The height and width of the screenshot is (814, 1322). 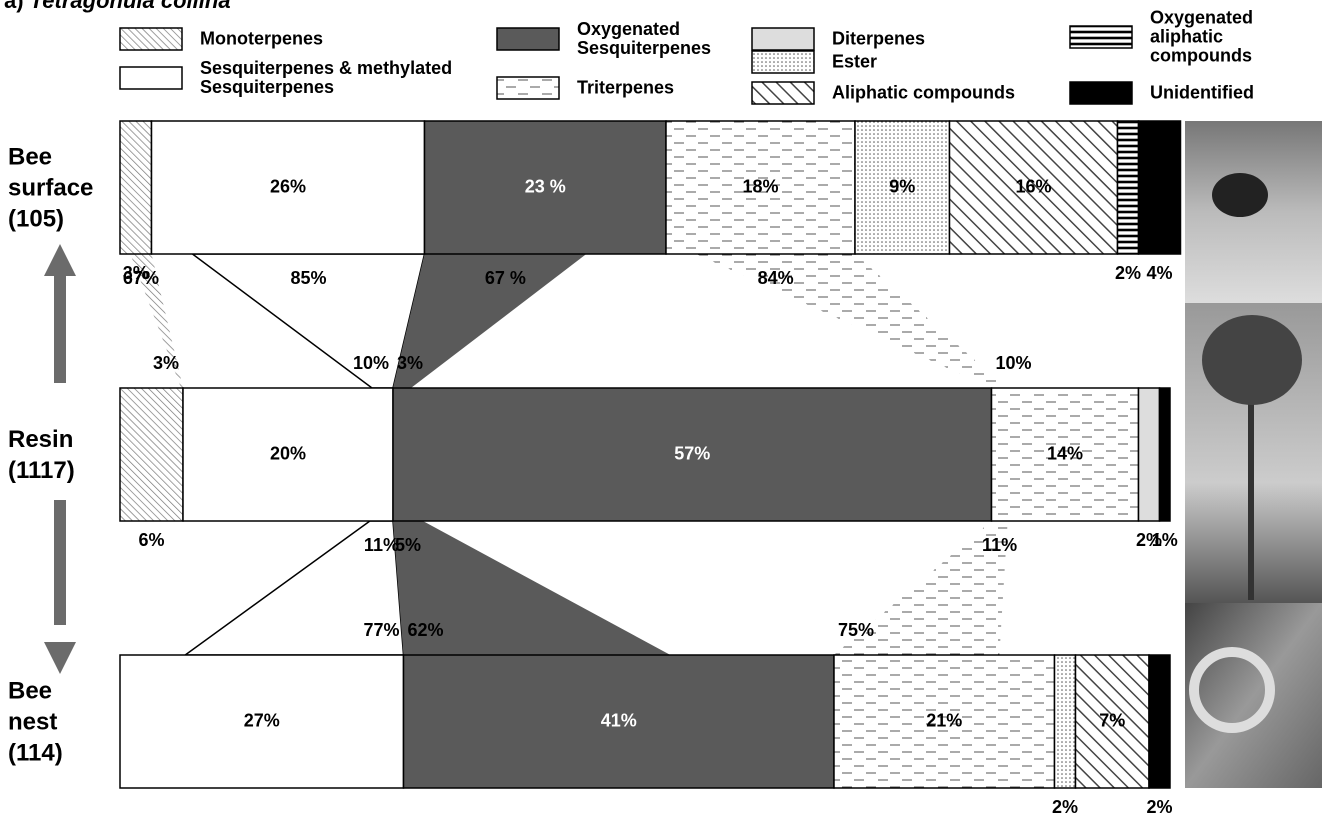 What do you see at coordinates (1232, 690) in the screenshot?
I see `nest-entrance` at bounding box center [1232, 690].